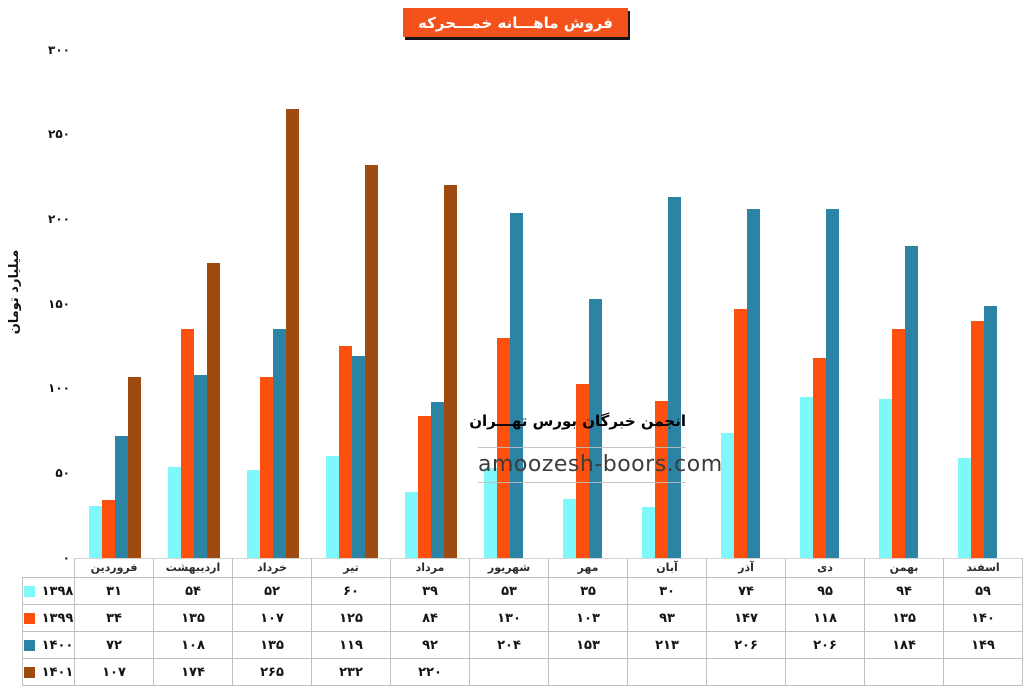 The height and width of the screenshot is (687, 1034). What do you see at coordinates (983, 591) in the screenshot?
I see `value-cell-1398-month-12: ۵۹` at bounding box center [983, 591].